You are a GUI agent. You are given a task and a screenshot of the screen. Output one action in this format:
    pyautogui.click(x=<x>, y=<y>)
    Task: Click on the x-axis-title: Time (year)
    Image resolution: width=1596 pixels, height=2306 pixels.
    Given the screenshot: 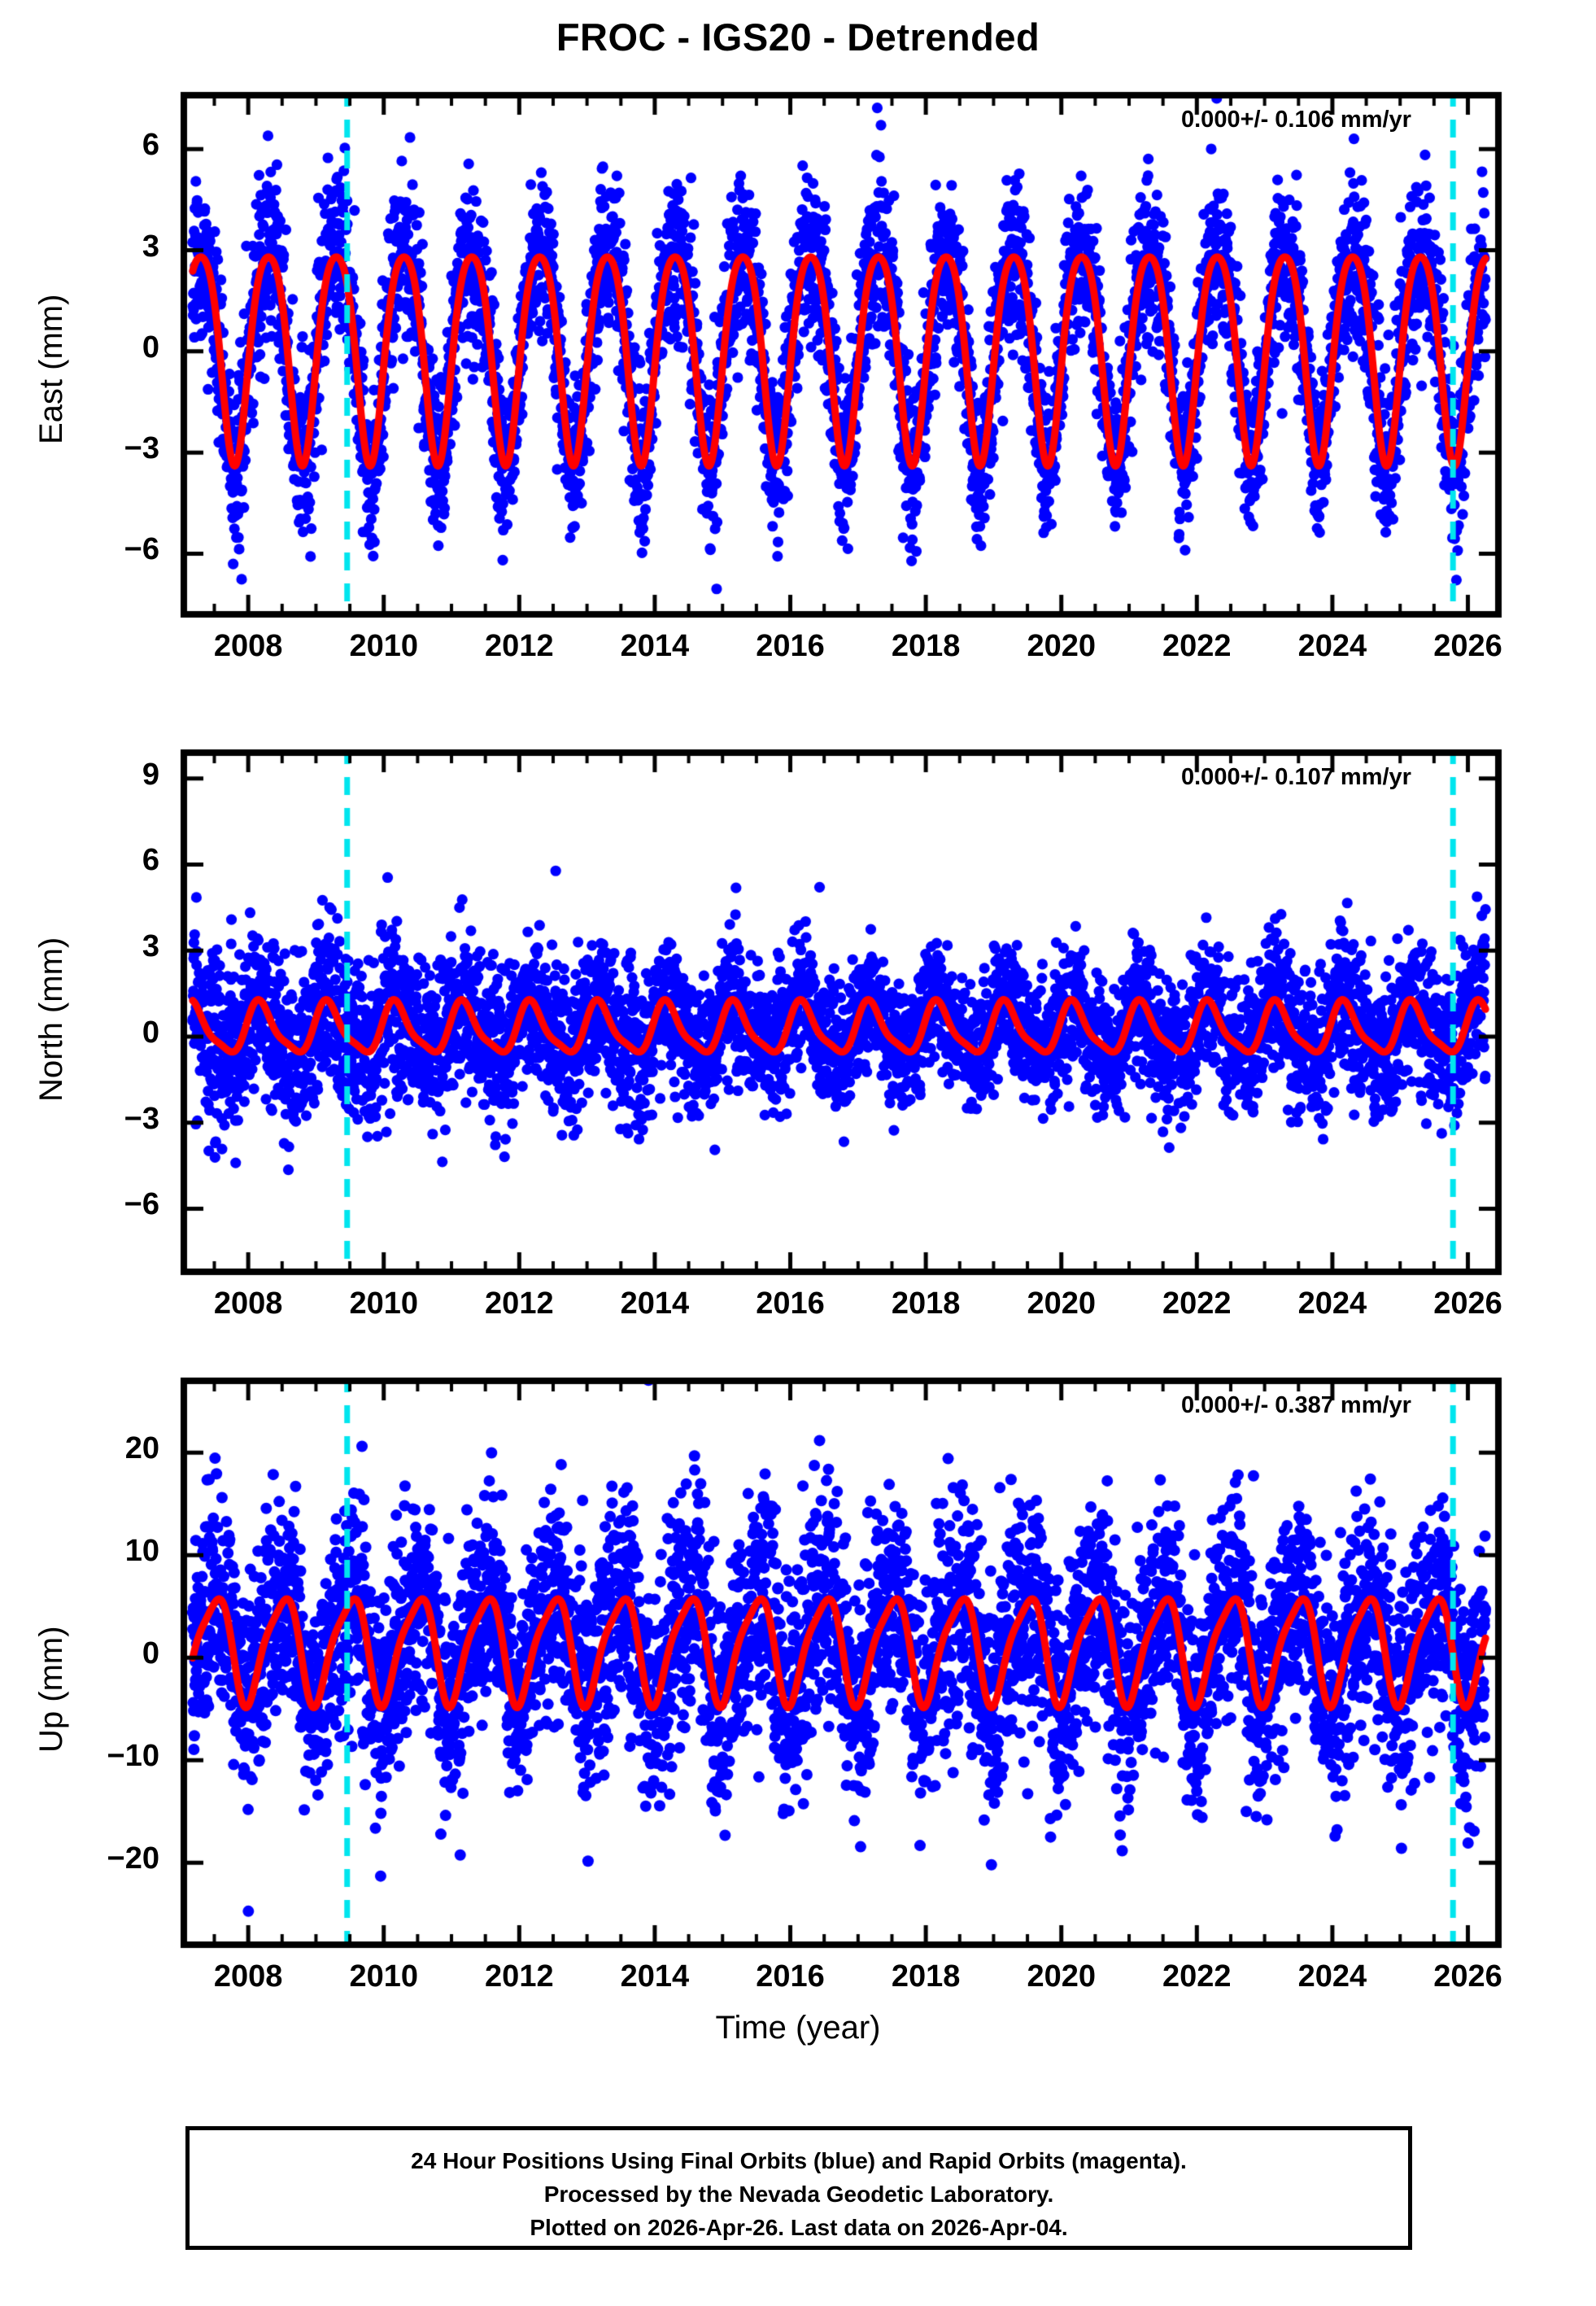 What is the action you would take?
    pyautogui.click(x=798, y=2028)
    